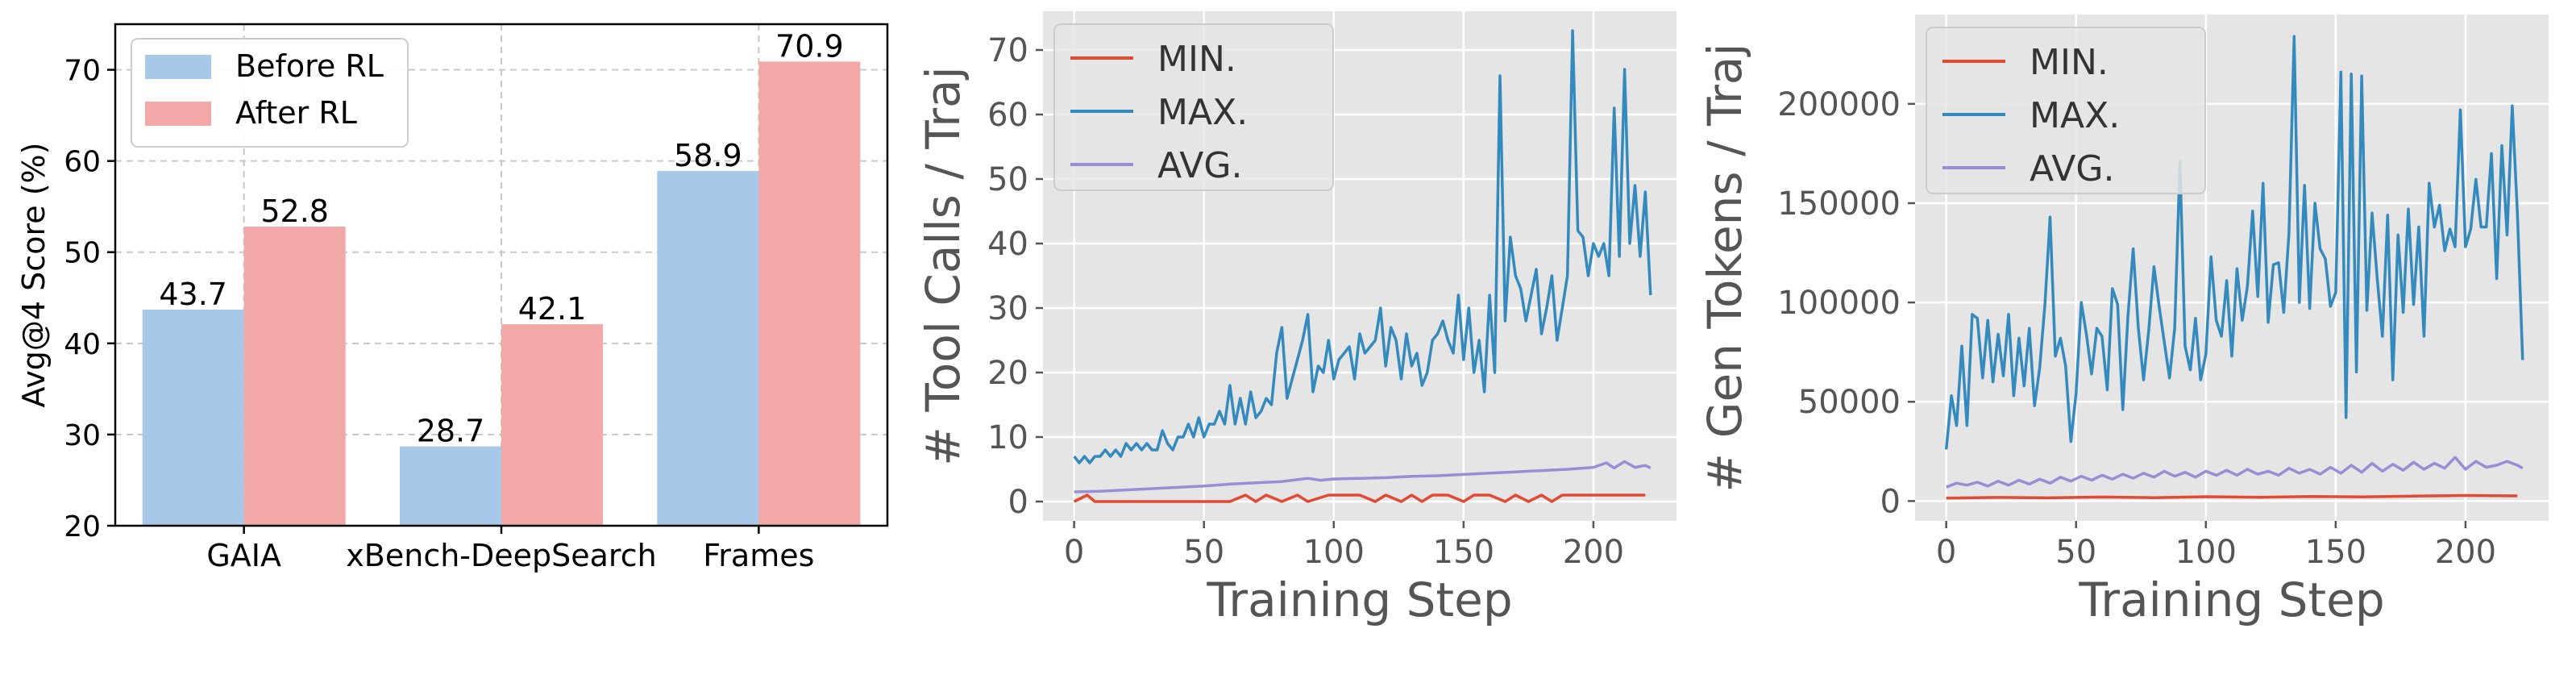 This screenshot has height=687, width=2576. What do you see at coordinates (451, 432) in the screenshot?
I see `bar-value-label: 28.7` at bounding box center [451, 432].